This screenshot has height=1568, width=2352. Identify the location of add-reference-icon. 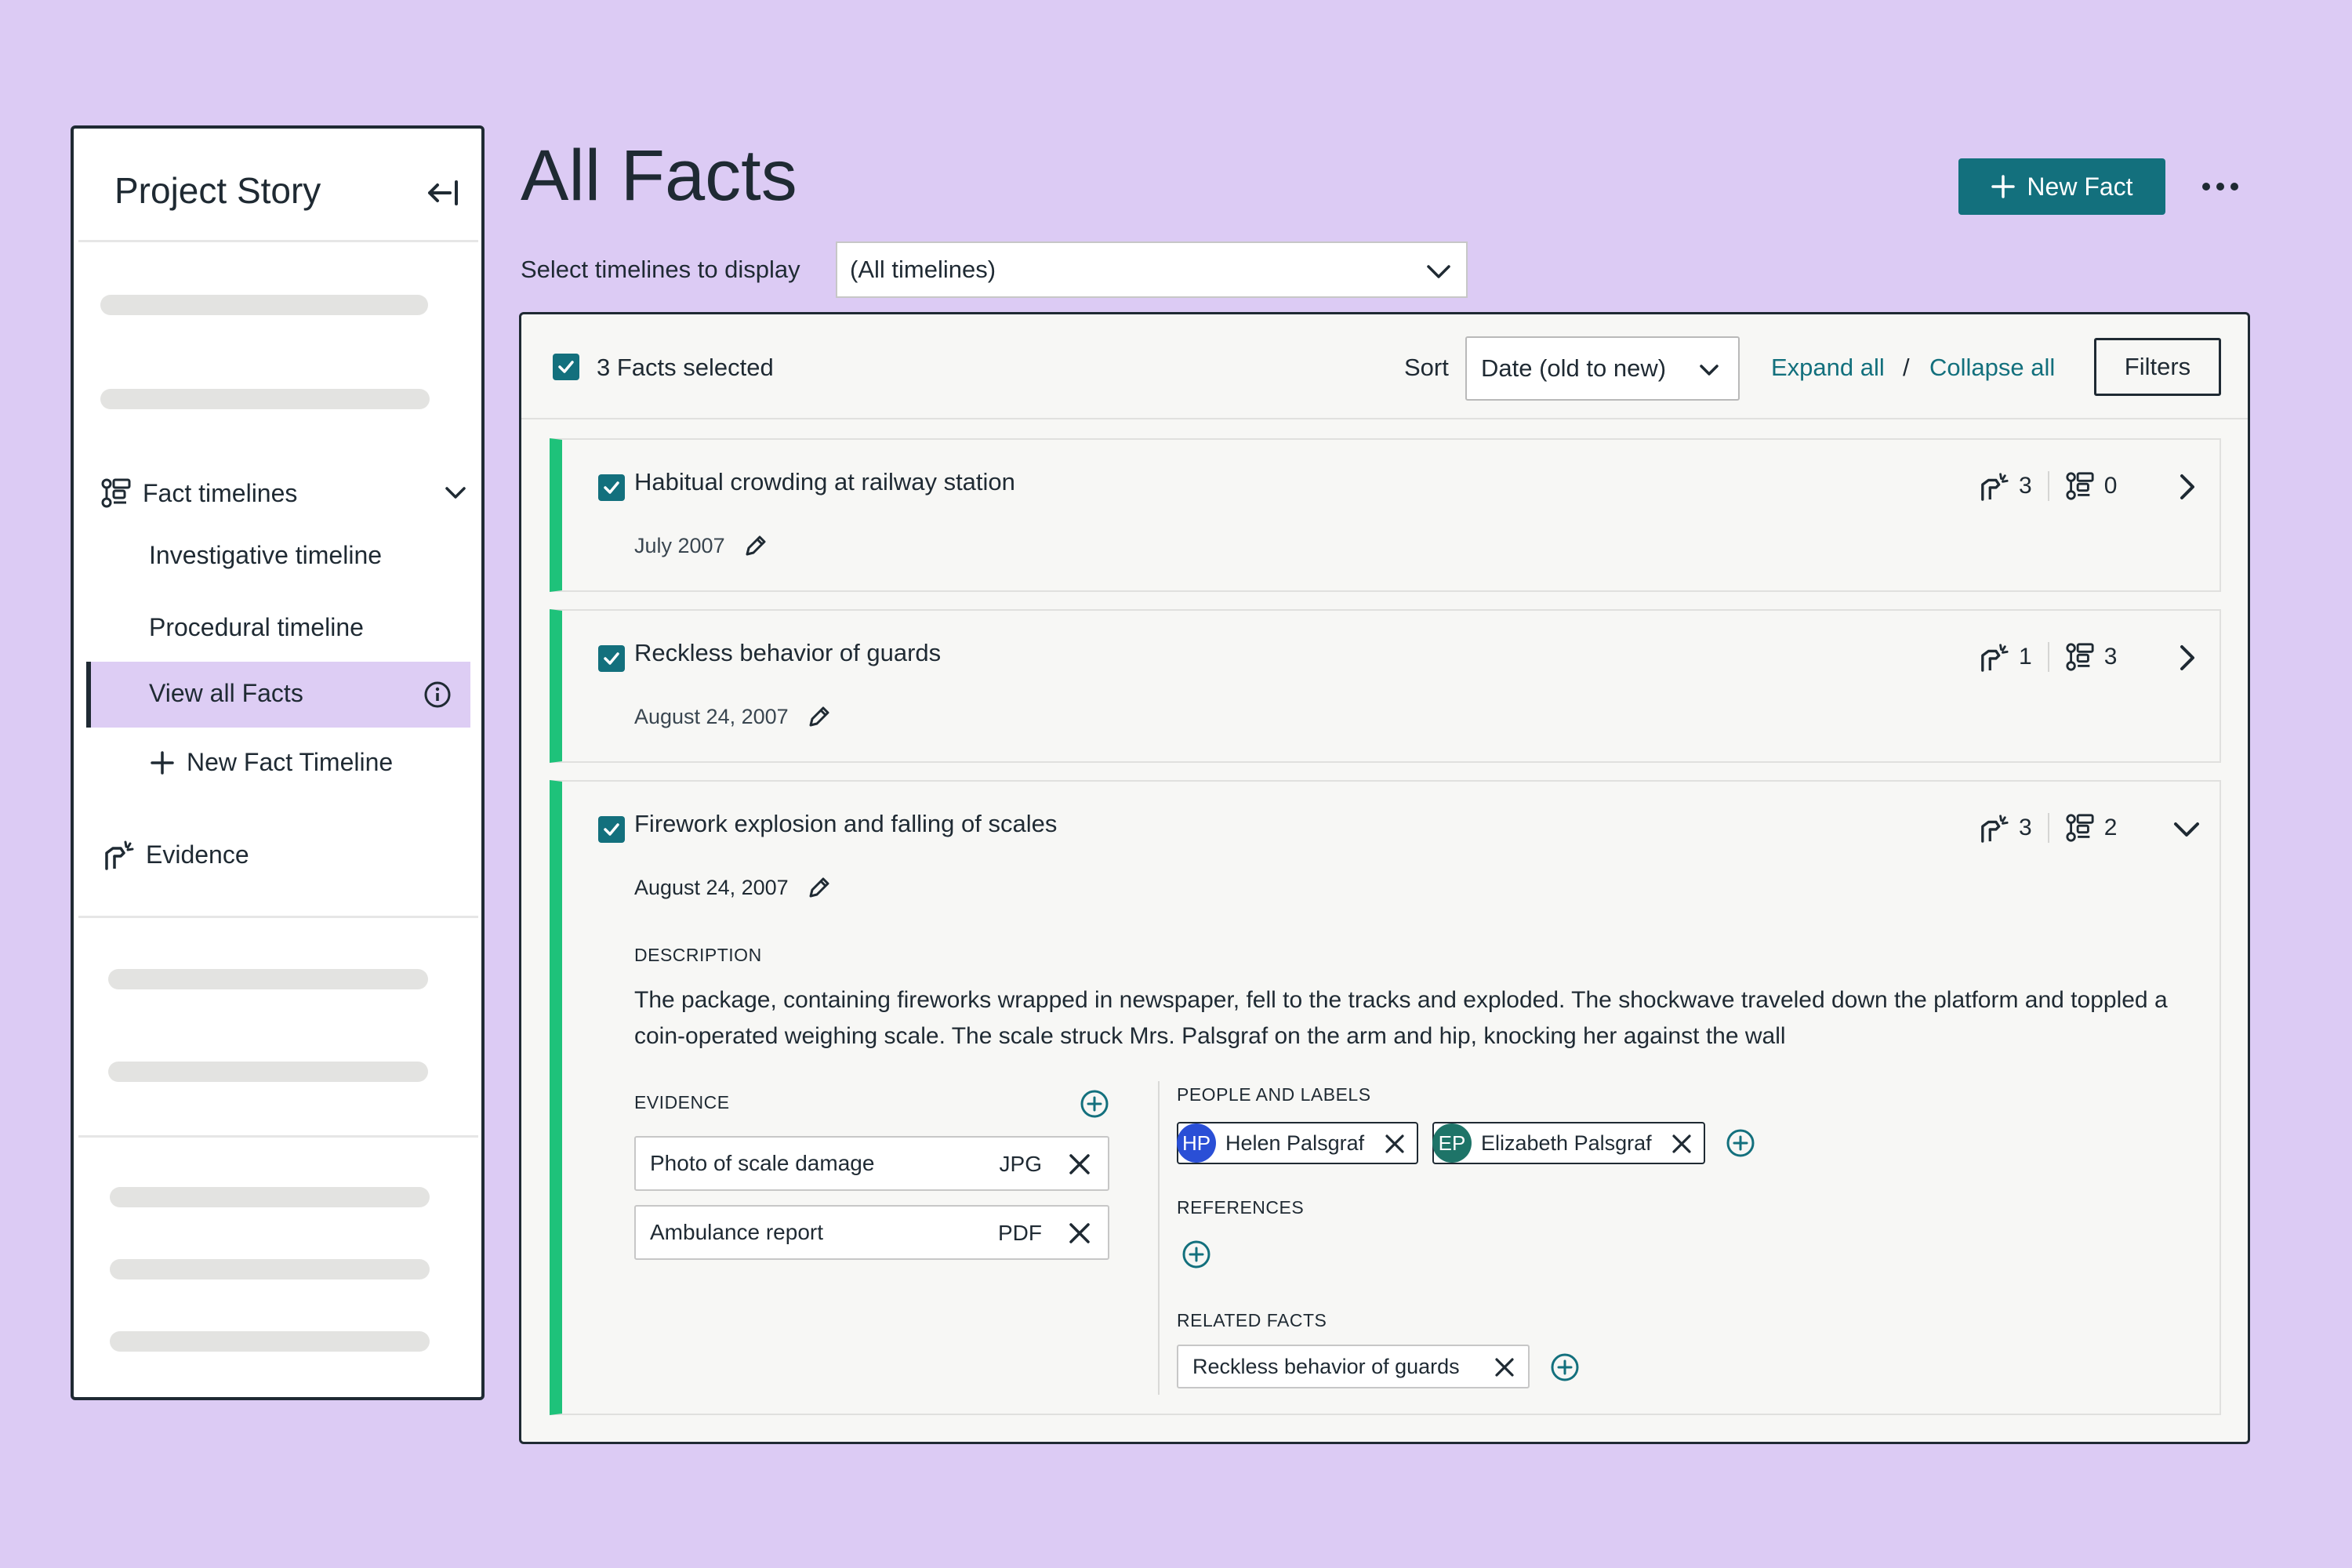
(1196, 1254).